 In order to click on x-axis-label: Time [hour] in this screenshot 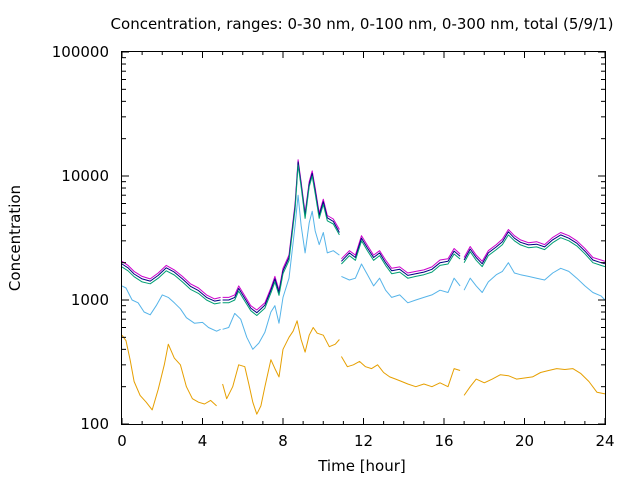, I will do `click(361, 466)`.